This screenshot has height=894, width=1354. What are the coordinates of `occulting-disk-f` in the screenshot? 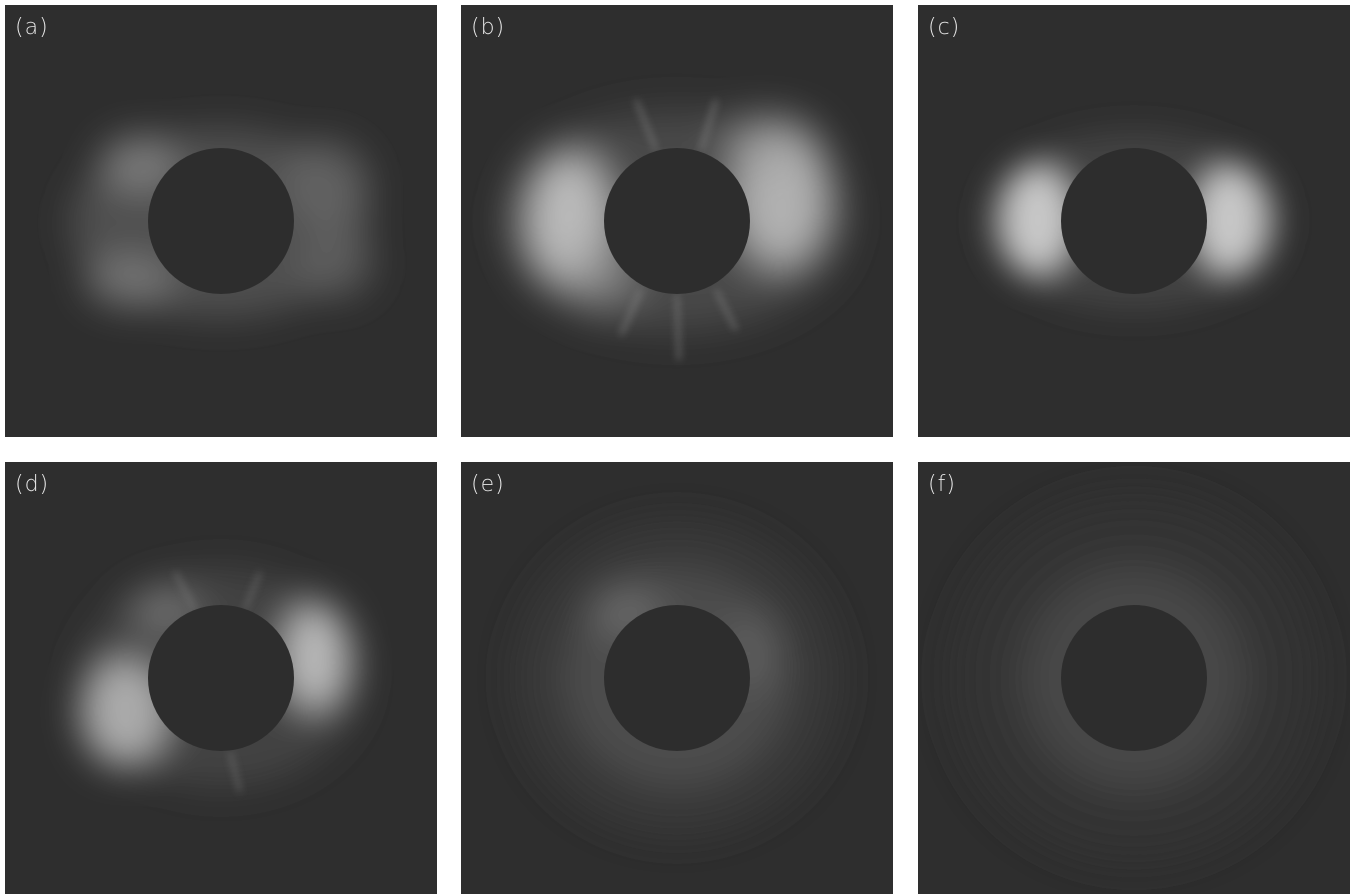 It's located at (1134, 678).